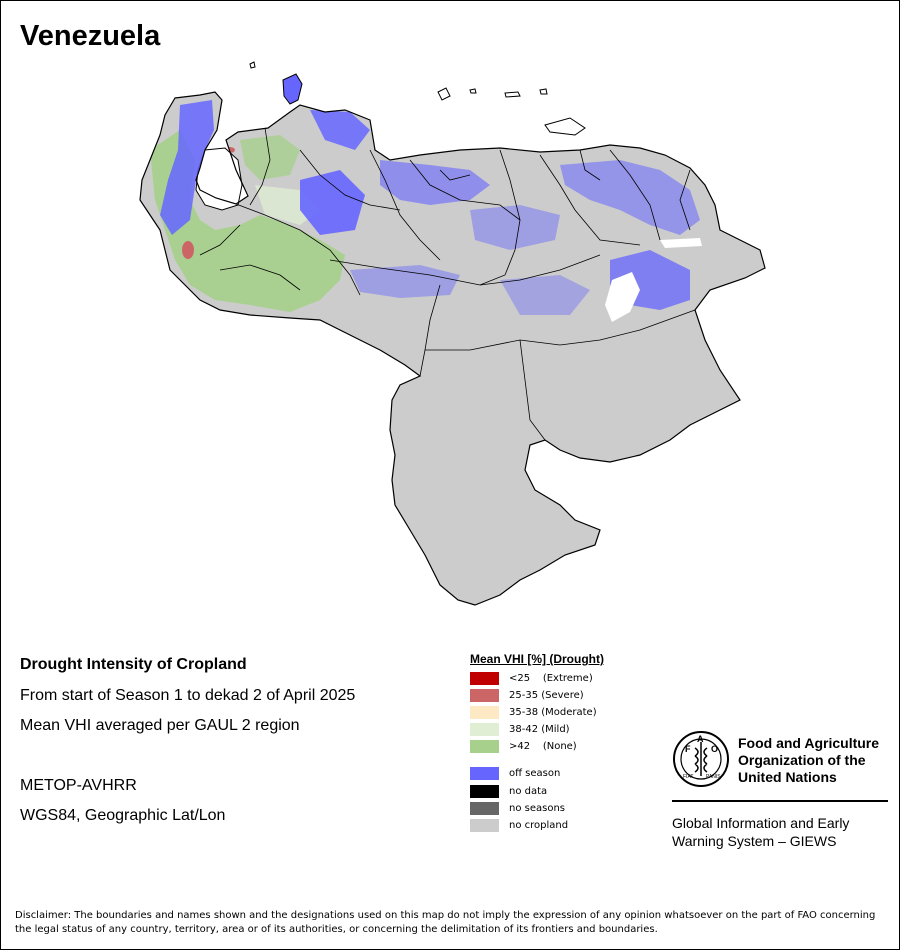 Image resolution: width=900 pixels, height=950 pixels. Describe the element at coordinates (417, 98) in the screenshot. I see `caribbean-islands` at that location.